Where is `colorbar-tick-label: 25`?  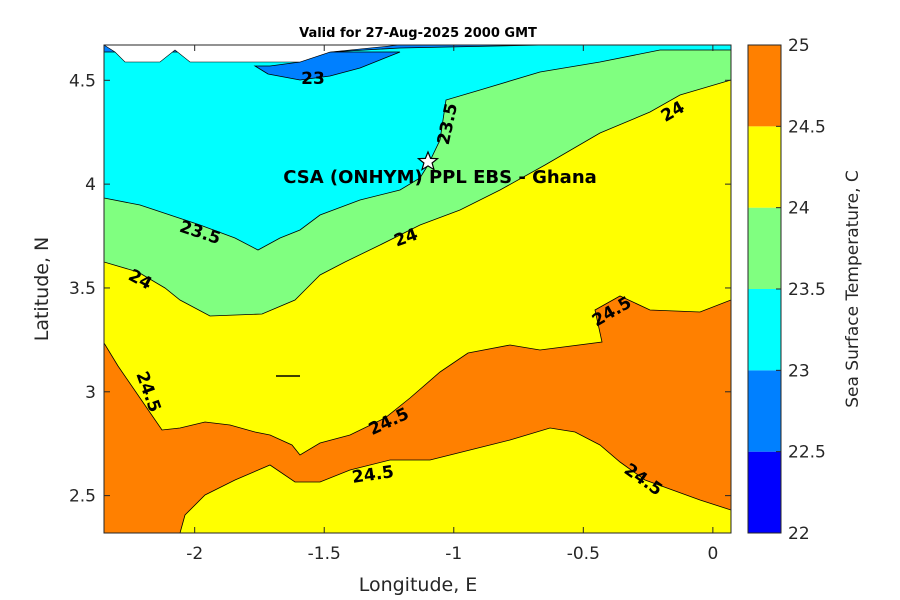 colorbar-tick-label: 25 is located at coordinates (799, 46).